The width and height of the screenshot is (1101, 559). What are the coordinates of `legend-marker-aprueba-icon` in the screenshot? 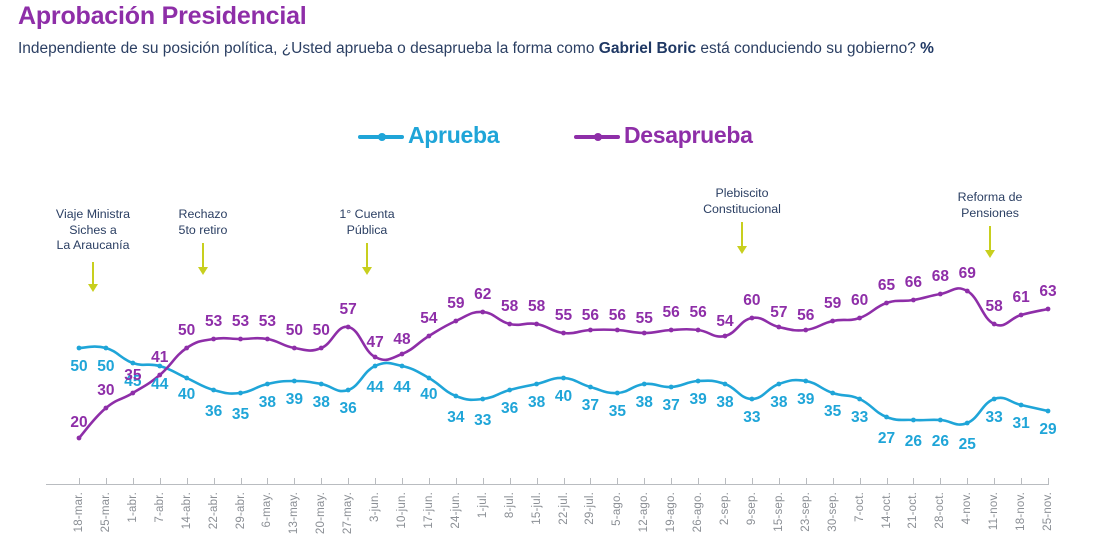 It's located at (381, 136).